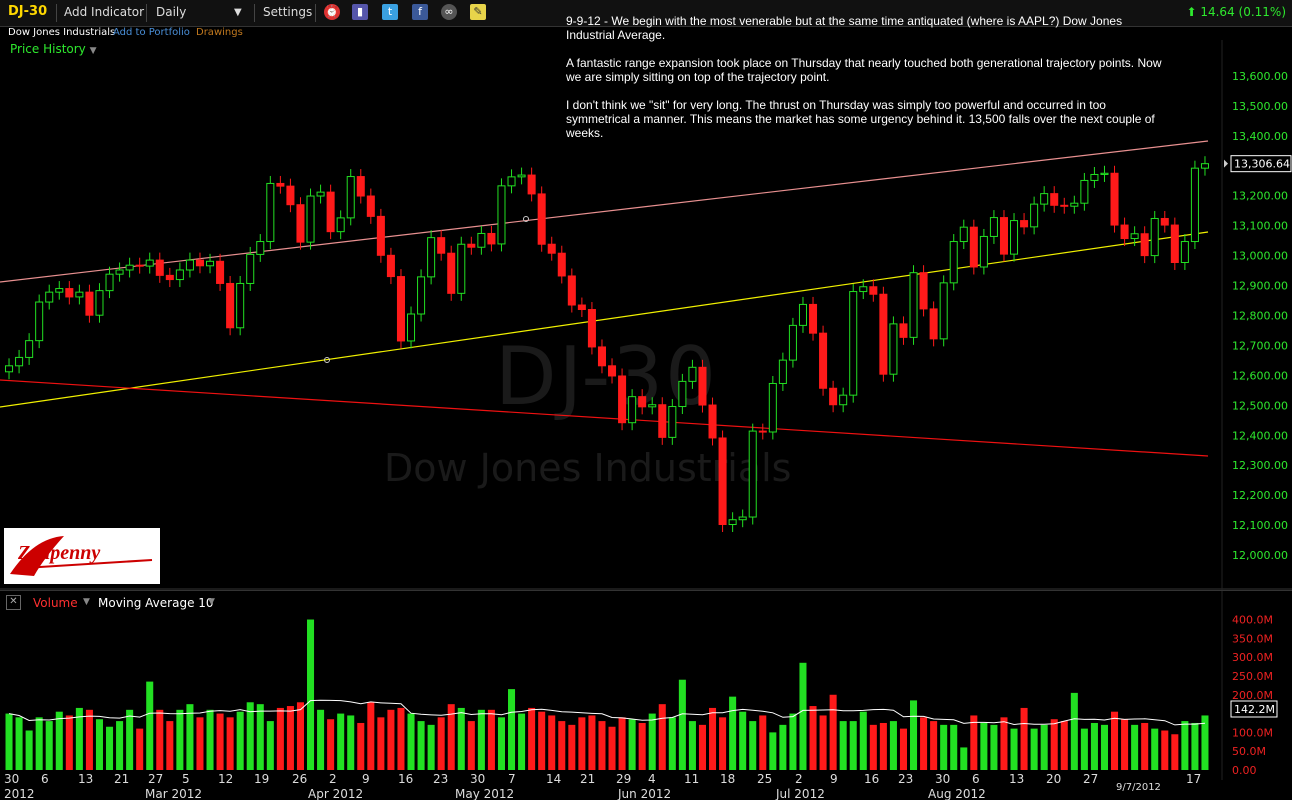 This screenshot has width=1292, height=800. I want to click on date-axis-label: 9, so click(834, 779).